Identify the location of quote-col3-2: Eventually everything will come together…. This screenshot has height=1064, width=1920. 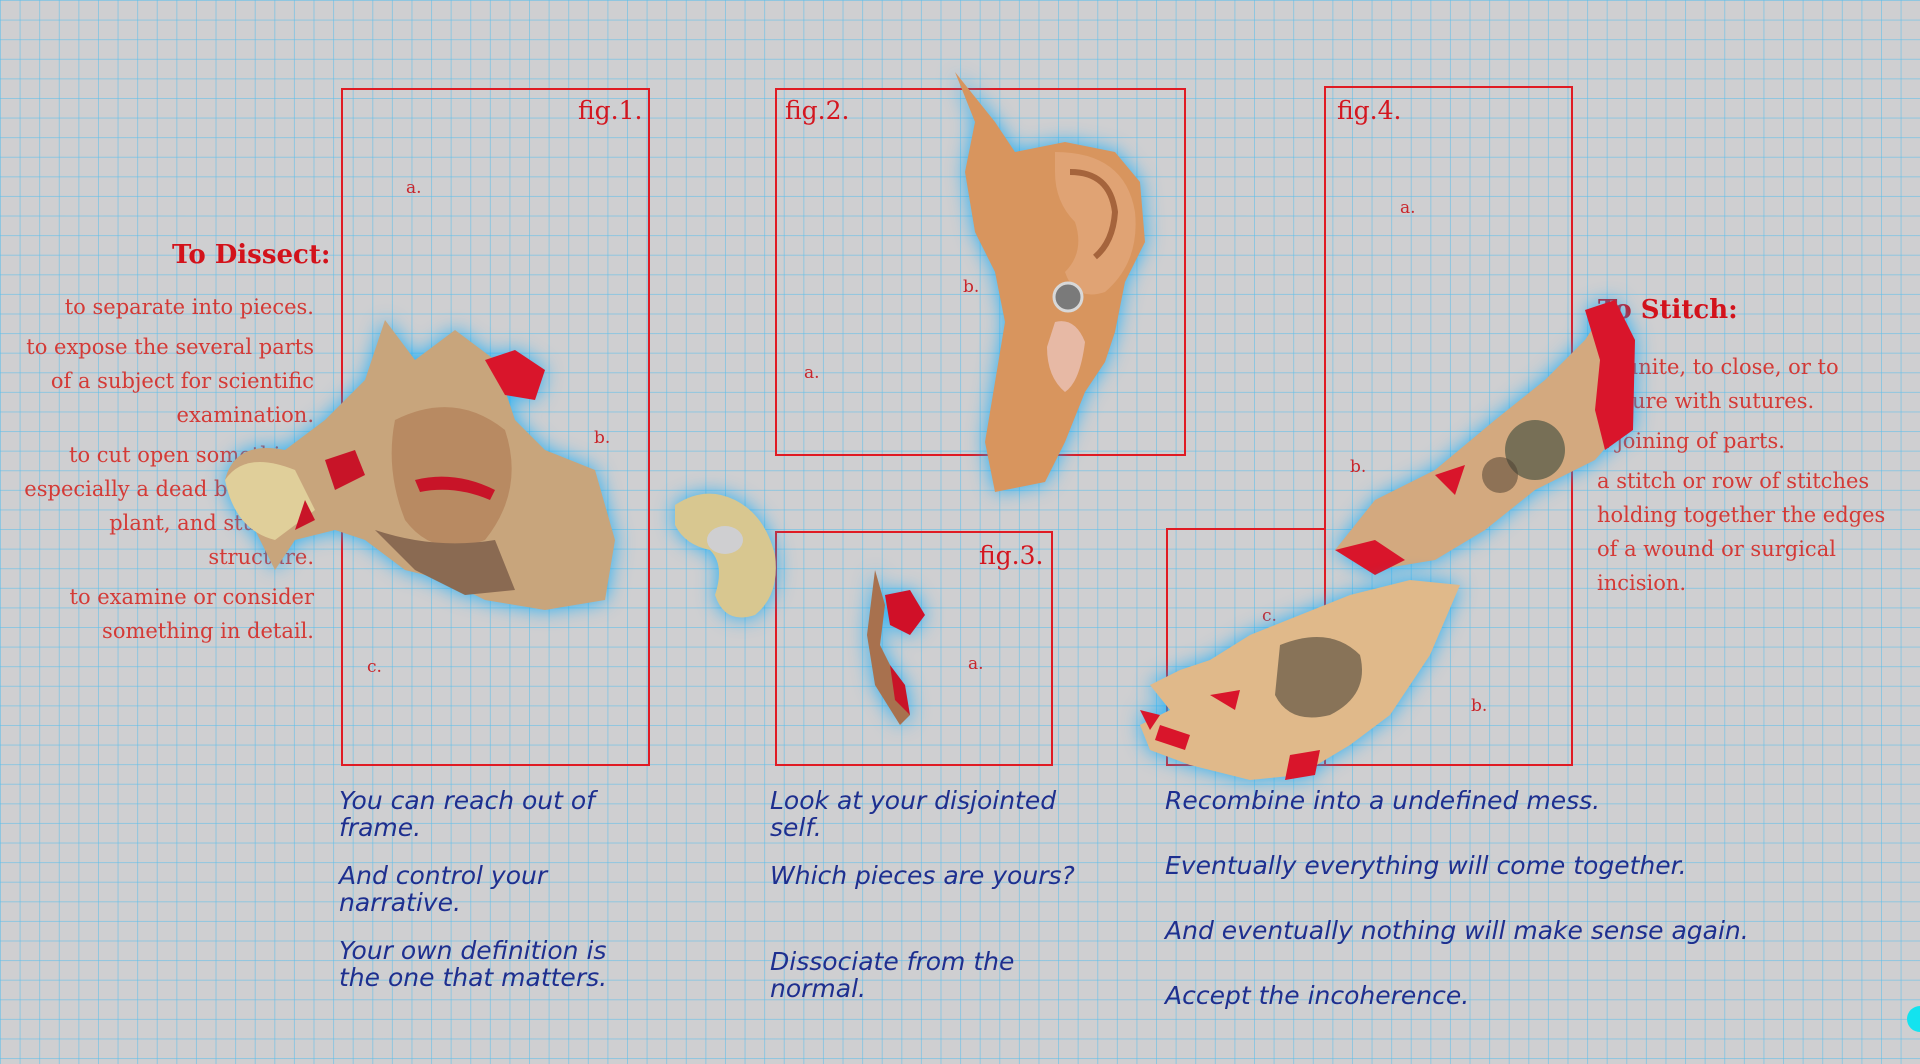
(1426, 865).